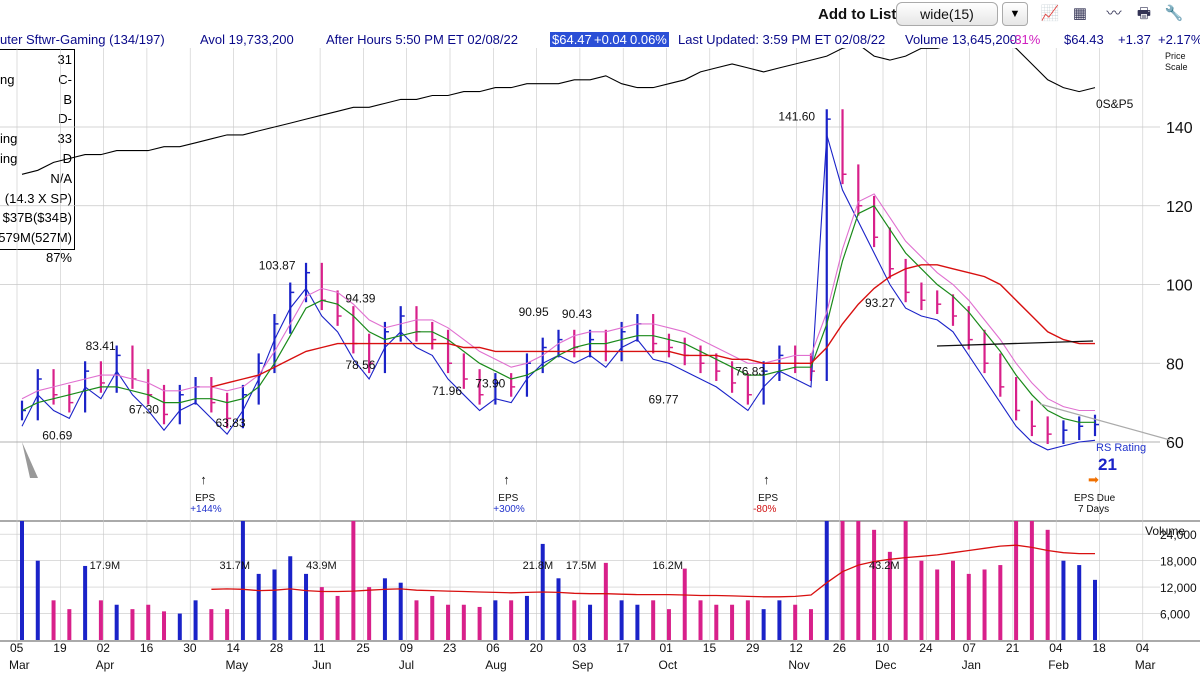 The width and height of the screenshot is (1200, 675). Describe the element at coordinates (37, 199) in the screenshot. I see `stat-row: (14.3 X SP)` at that location.